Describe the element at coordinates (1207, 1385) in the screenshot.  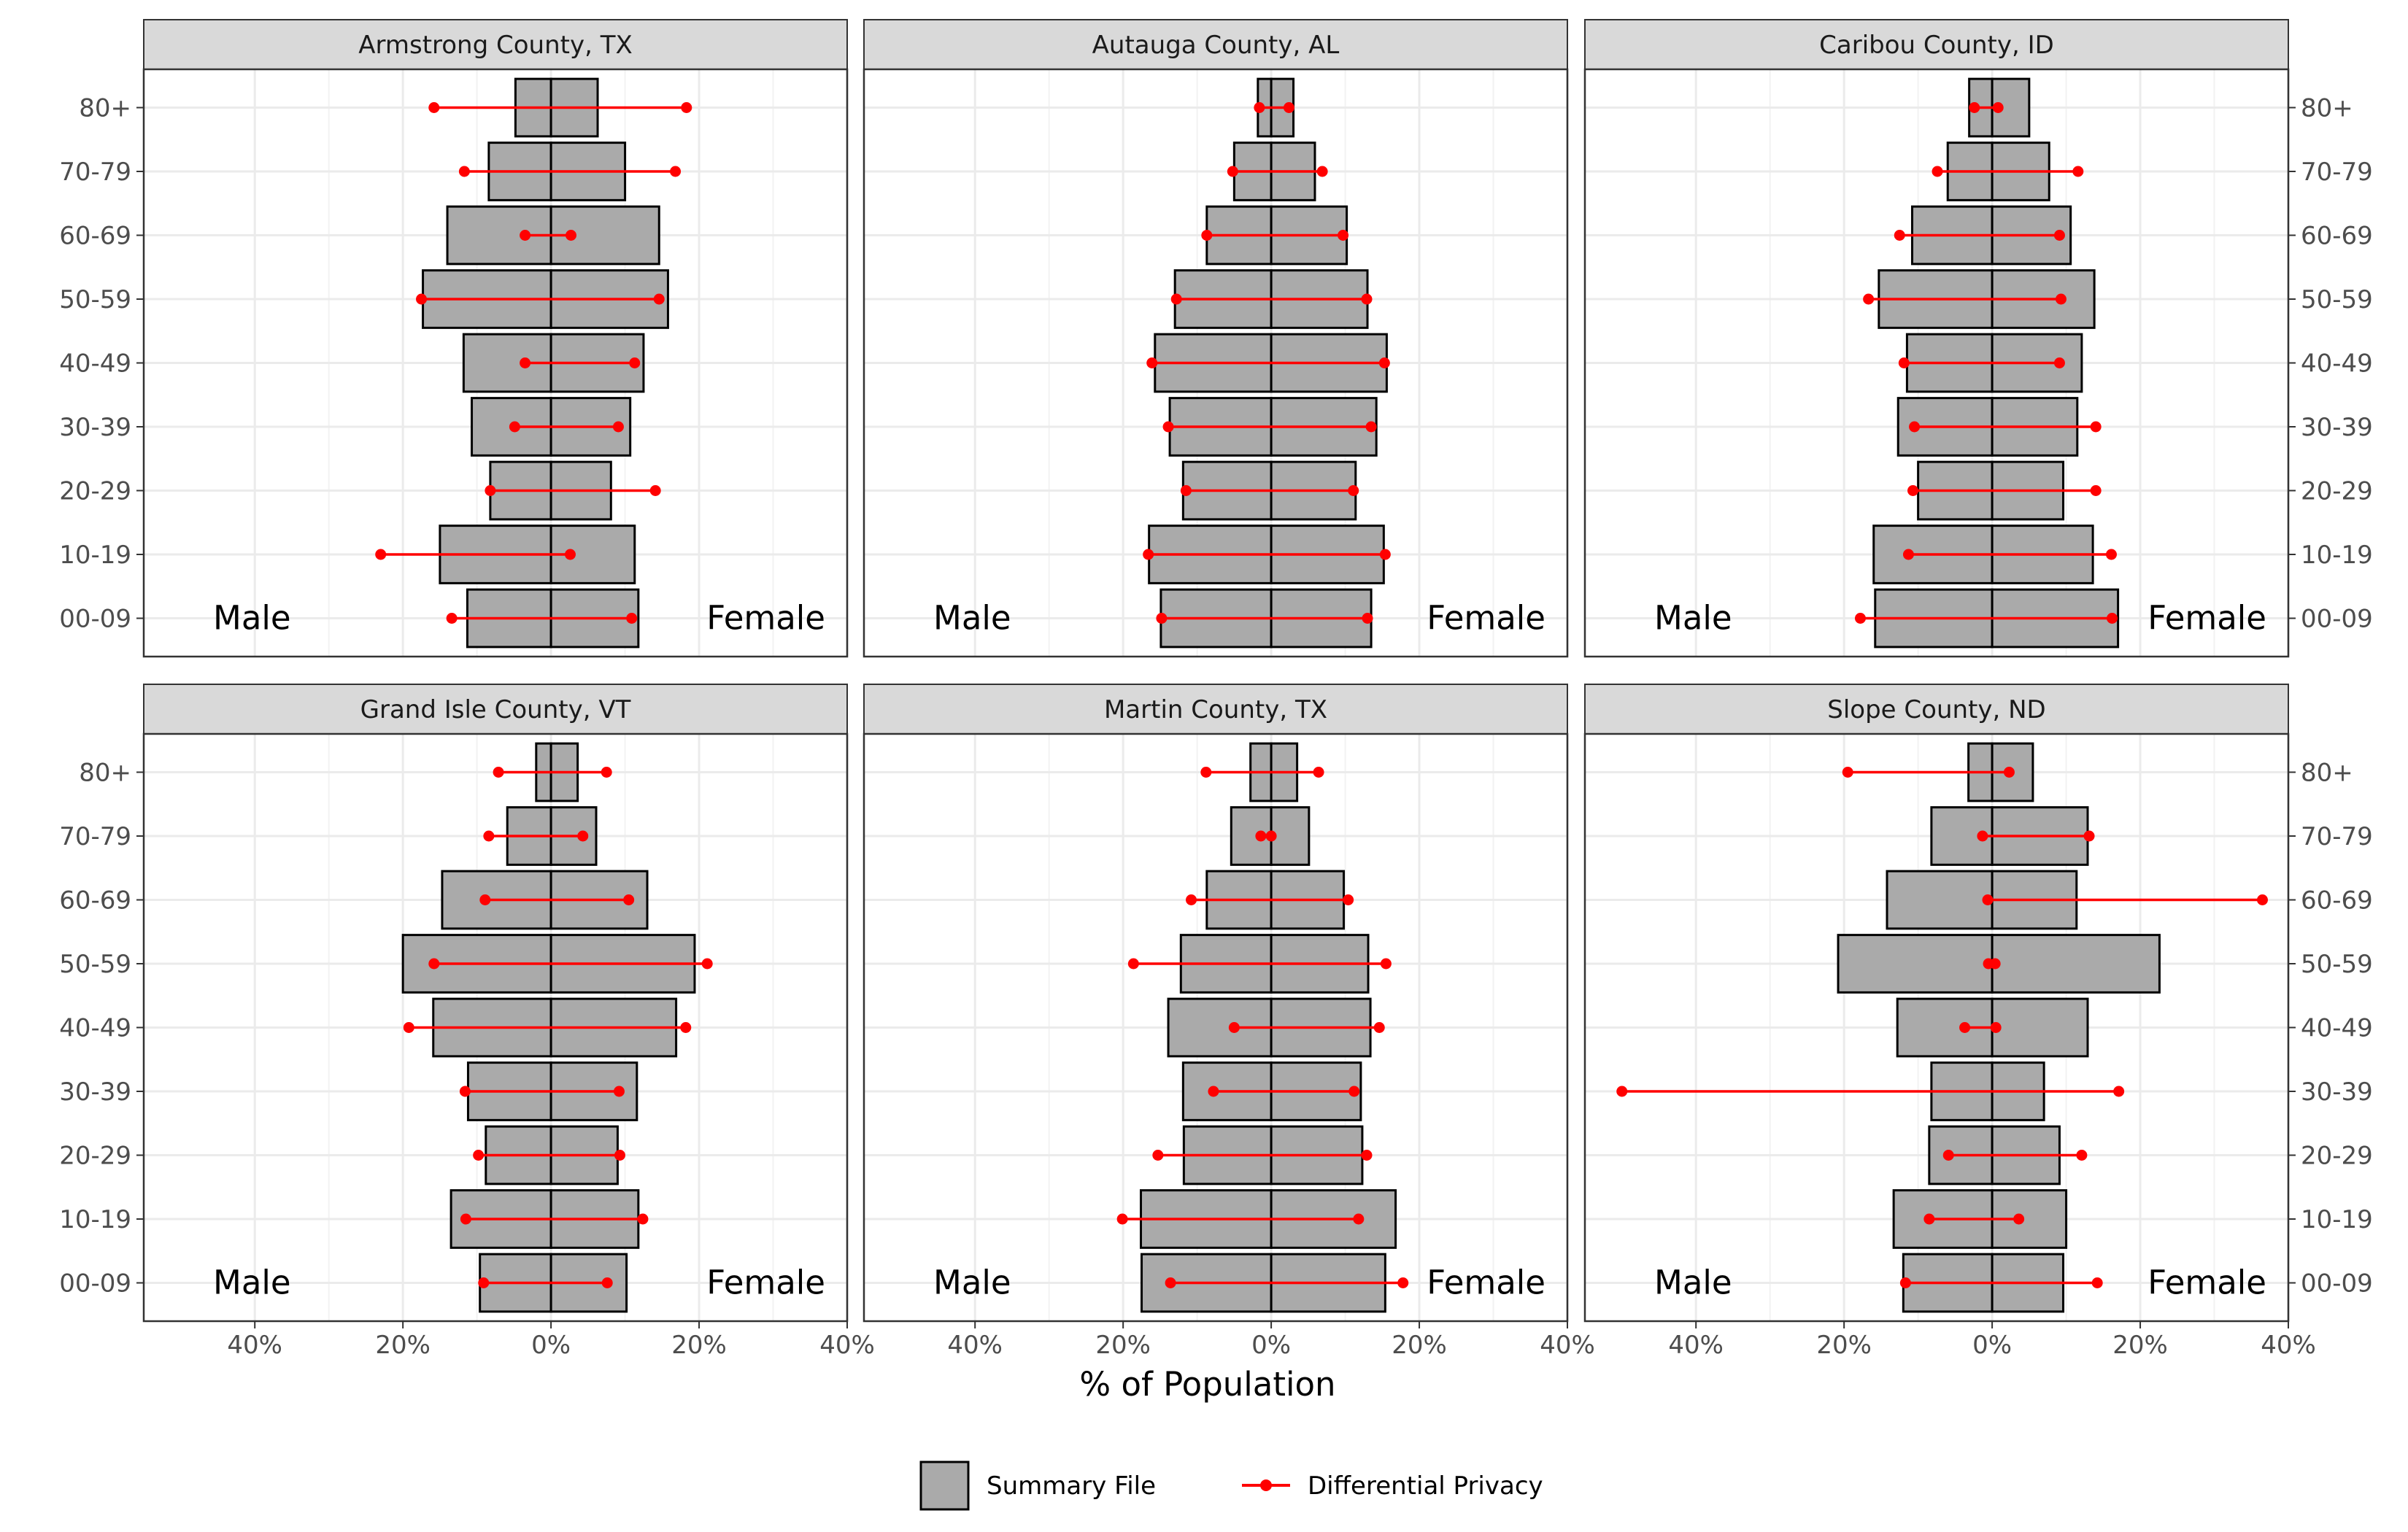
I see `x-axis-title: % of Population` at that location.